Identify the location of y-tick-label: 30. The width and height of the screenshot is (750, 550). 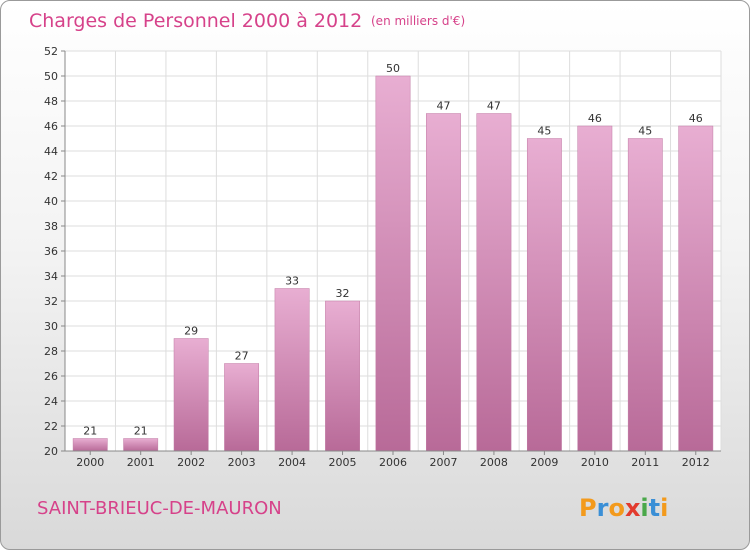
(51, 326).